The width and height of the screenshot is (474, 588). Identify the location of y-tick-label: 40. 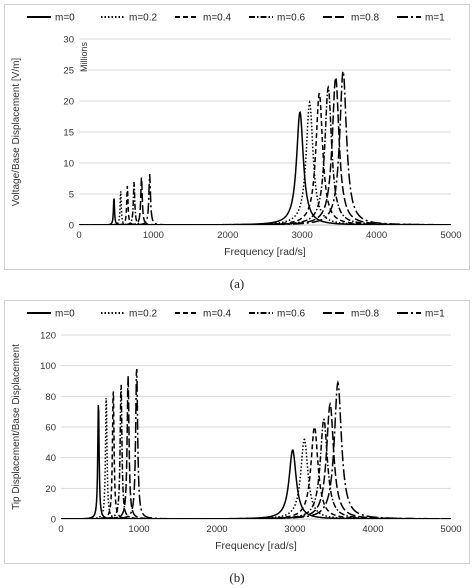
(50, 458).